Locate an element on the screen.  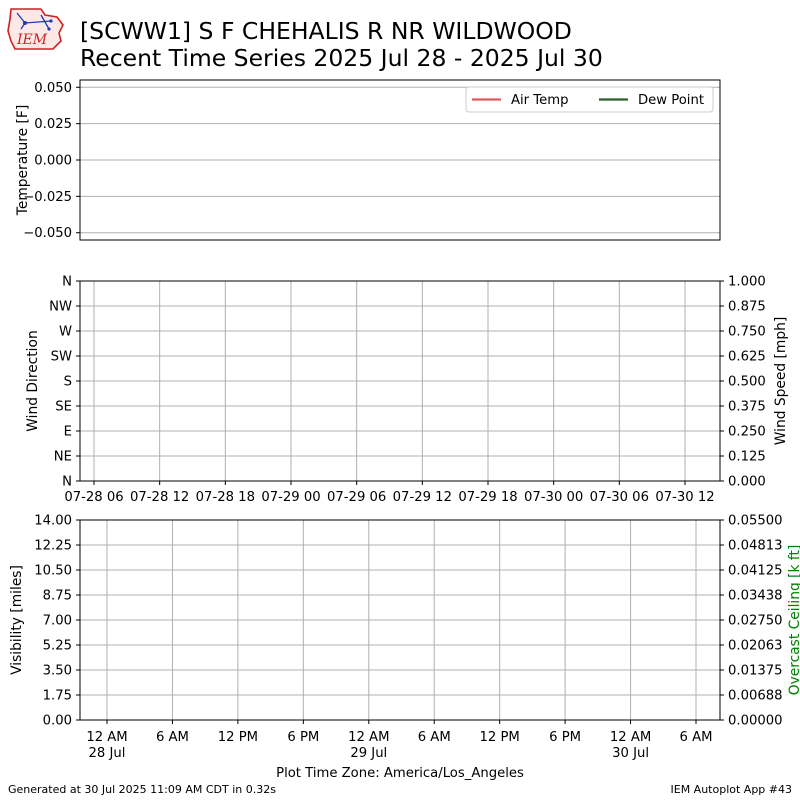
temp-ytick-label: 0.050 is located at coordinates (53, 88).